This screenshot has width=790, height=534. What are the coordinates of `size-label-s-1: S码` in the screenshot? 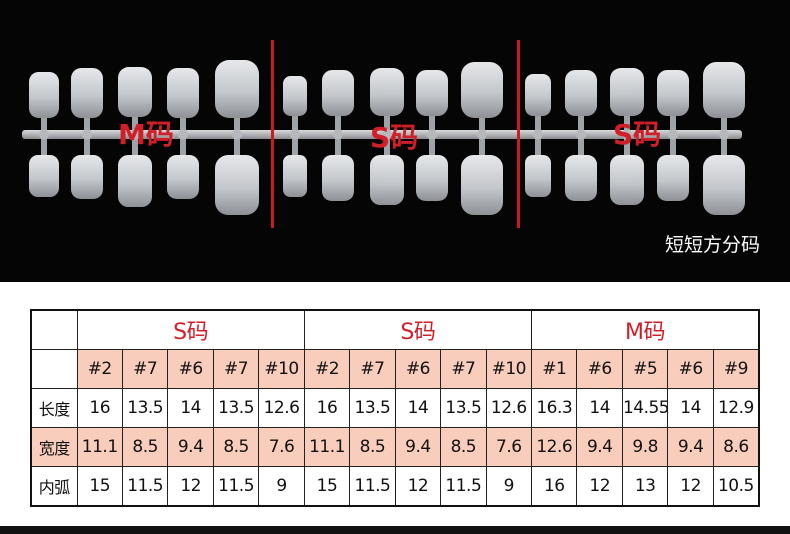 It's located at (394, 137).